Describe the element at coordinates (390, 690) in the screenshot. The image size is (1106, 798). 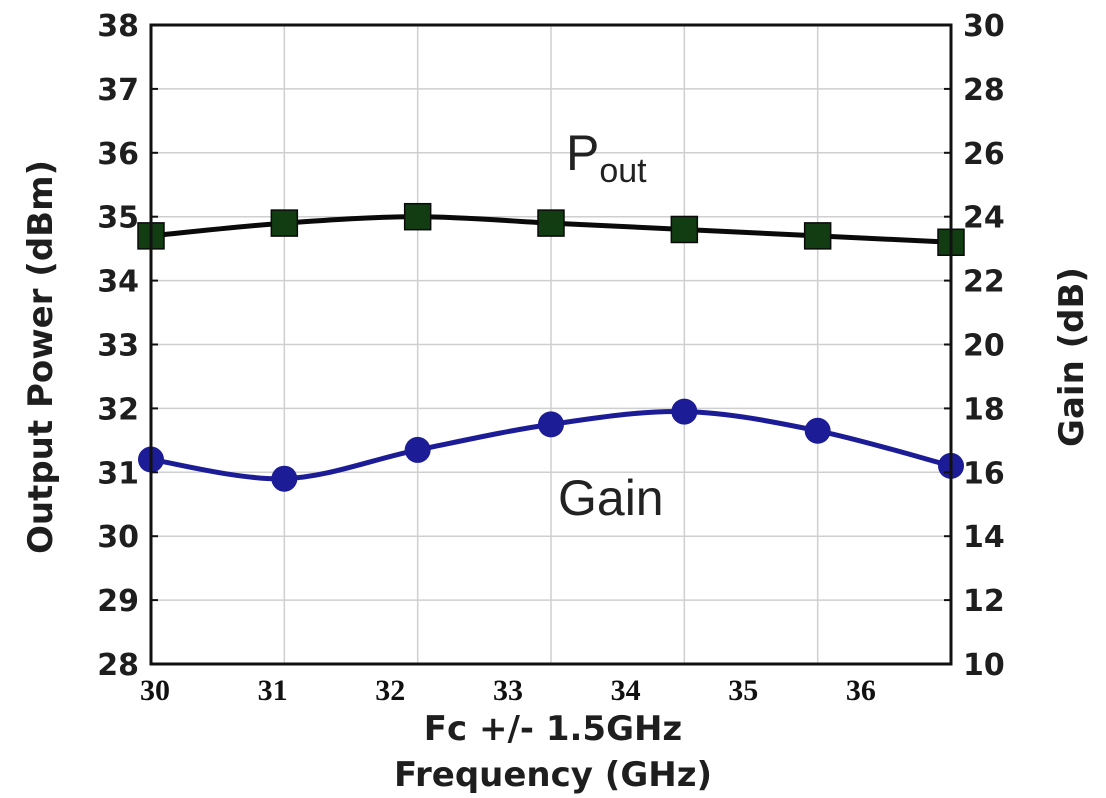
I see `x-tick-label: 32` at that location.